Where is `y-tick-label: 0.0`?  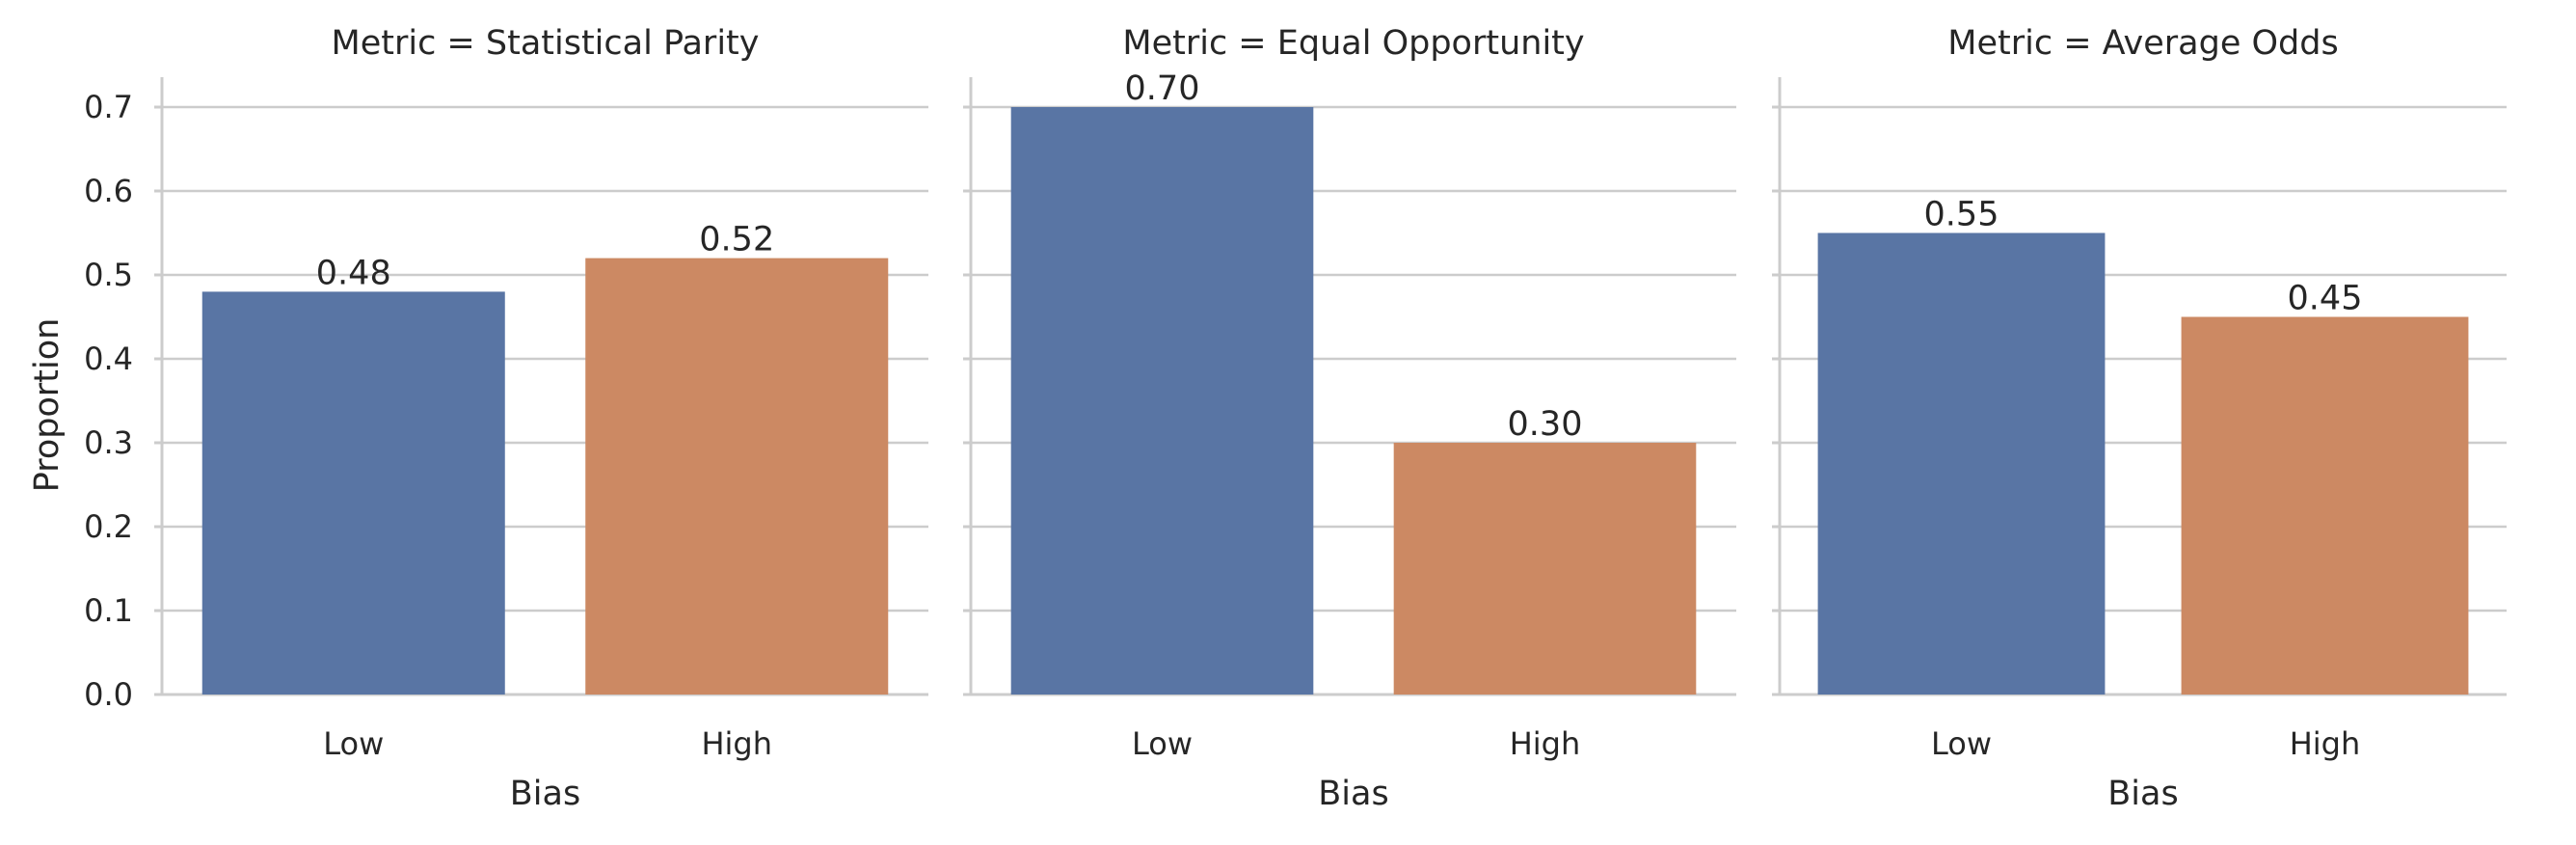 y-tick-label: 0.0 is located at coordinates (109, 694).